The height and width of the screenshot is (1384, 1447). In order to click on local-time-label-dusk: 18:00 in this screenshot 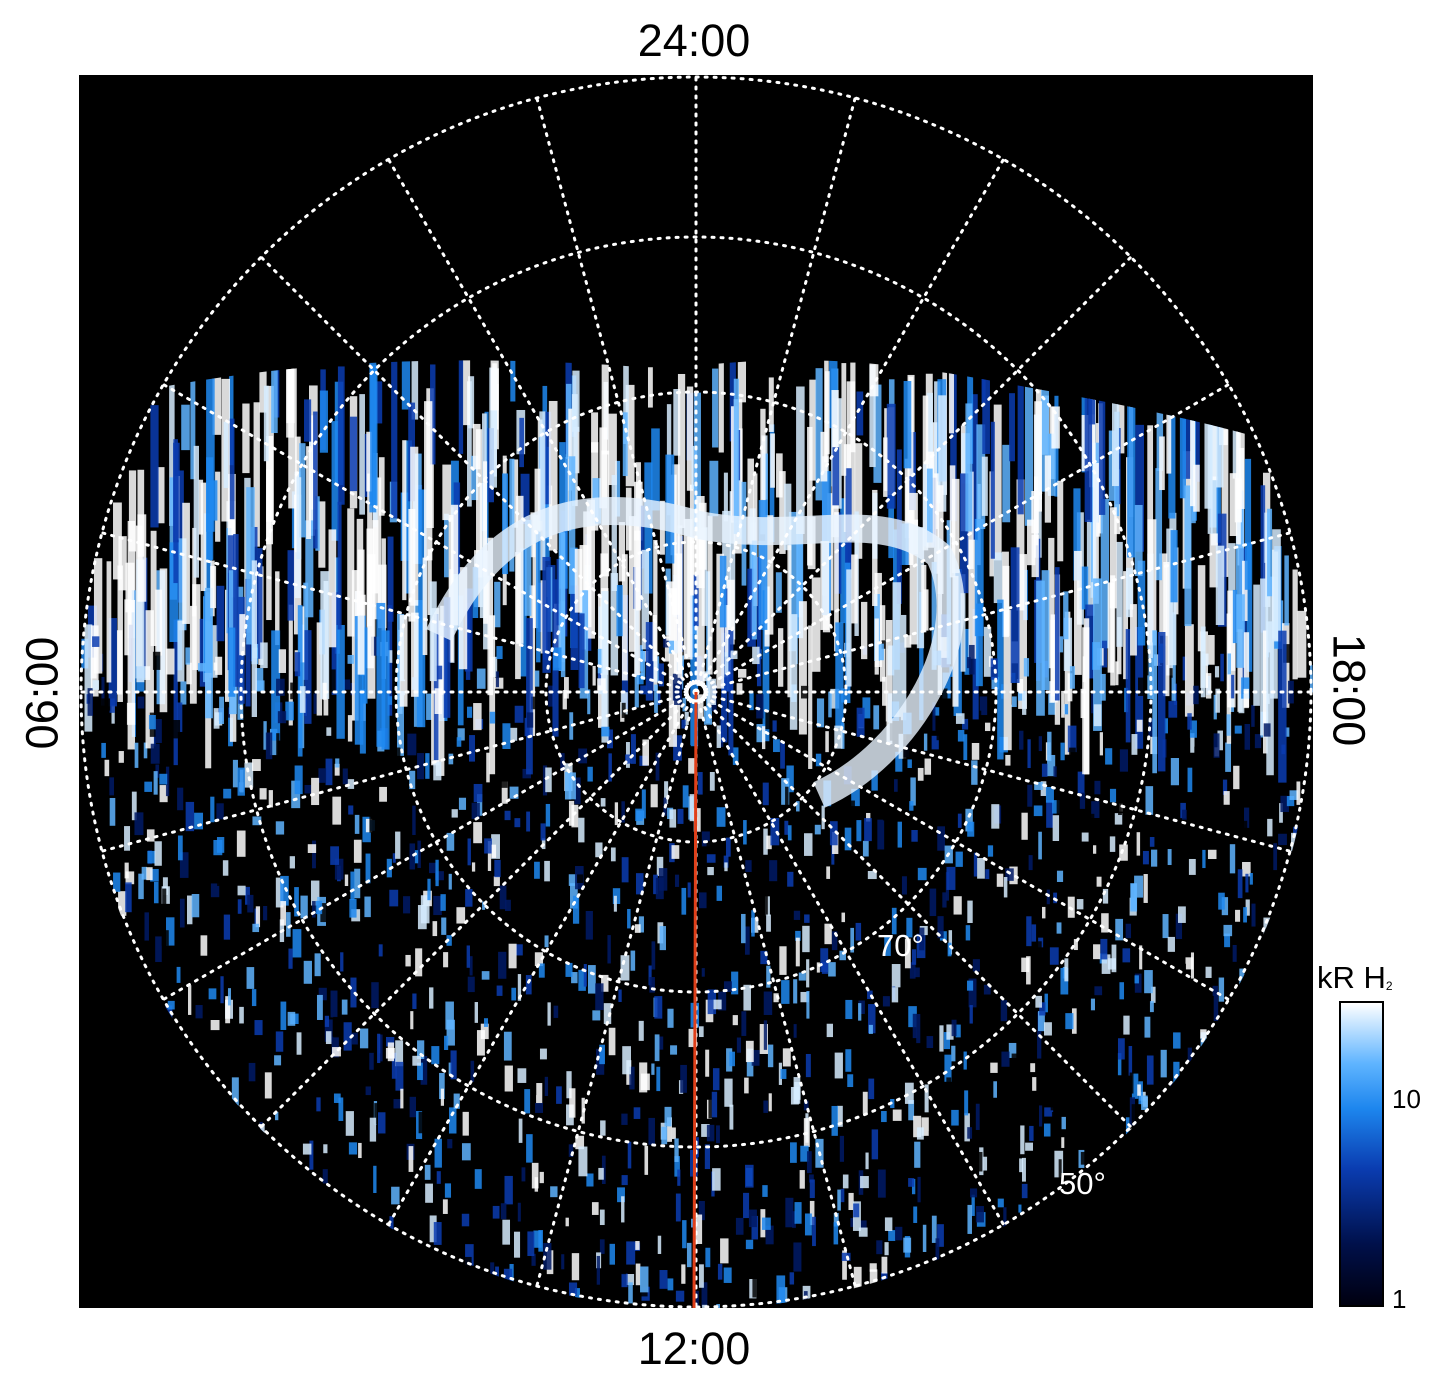, I will do `click(1349, 690)`.